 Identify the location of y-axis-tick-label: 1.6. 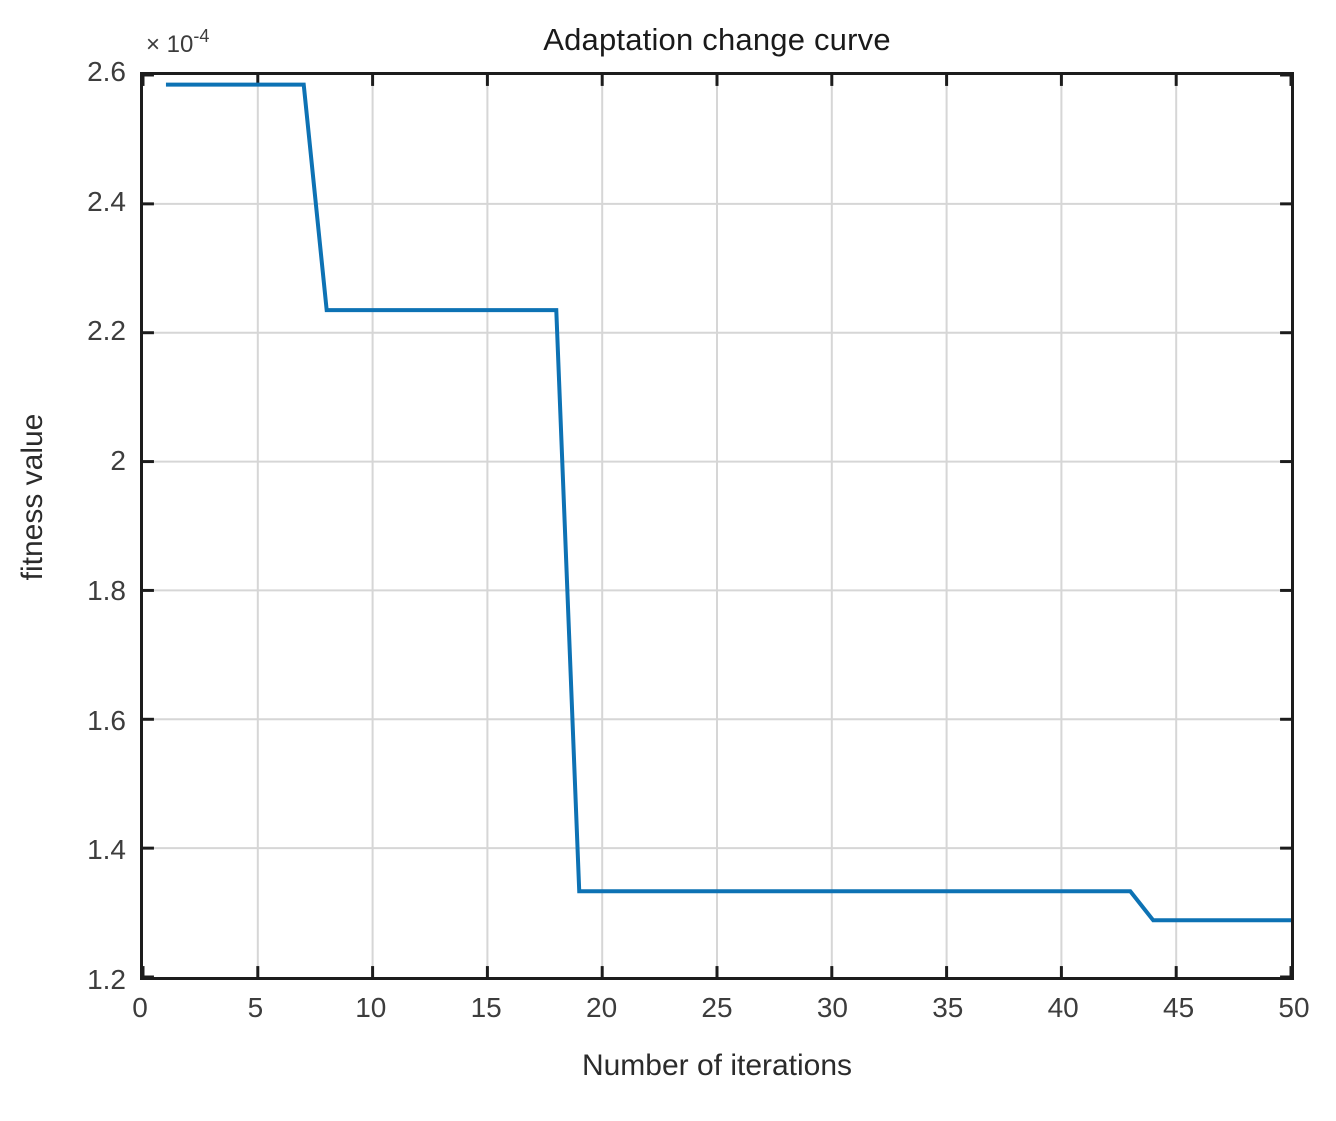
(106, 720).